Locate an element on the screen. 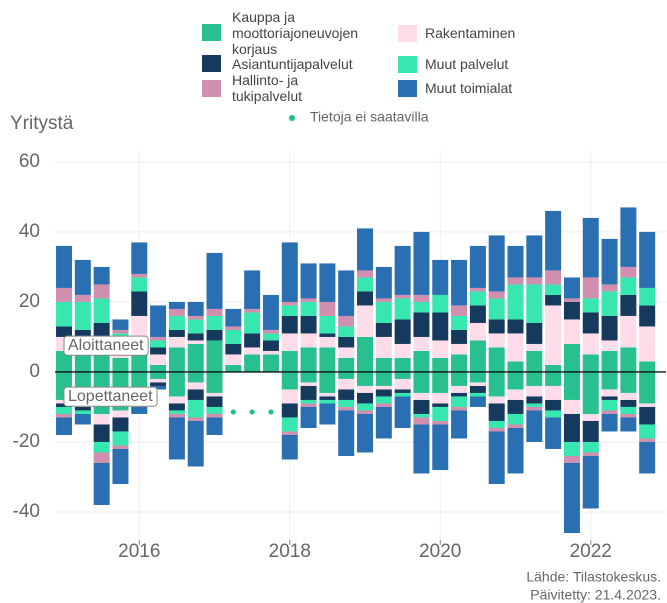 The width and height of the screenshot is (667, 603). legend-label: Muut toimialat is located at coordinates (469, 88).